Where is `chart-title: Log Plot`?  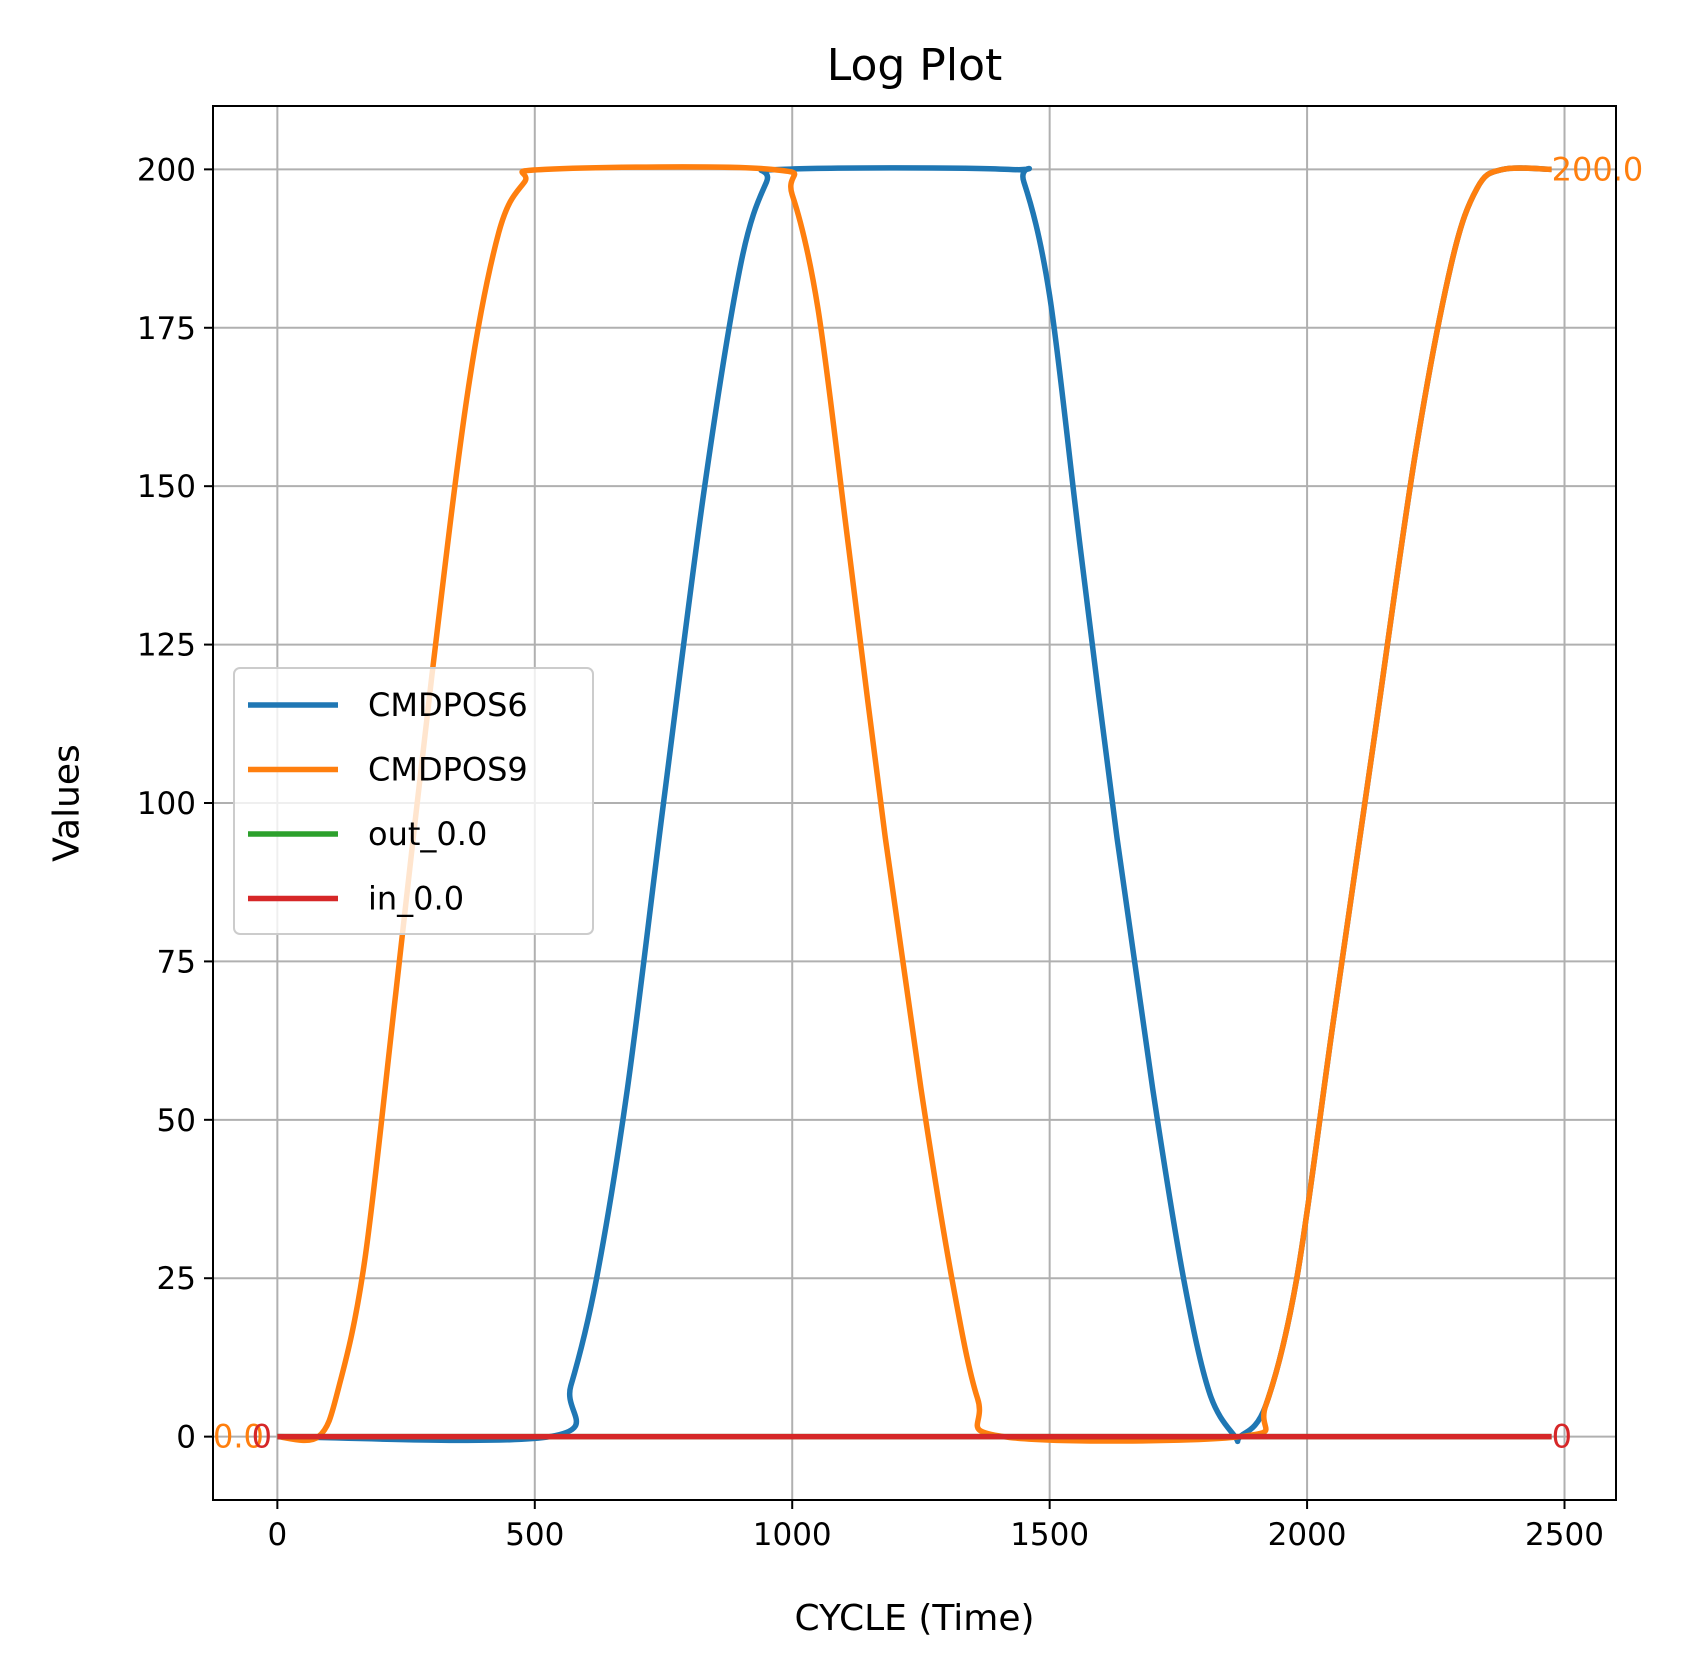
chart-title: Log Plot is located at coordinates (915, 65).